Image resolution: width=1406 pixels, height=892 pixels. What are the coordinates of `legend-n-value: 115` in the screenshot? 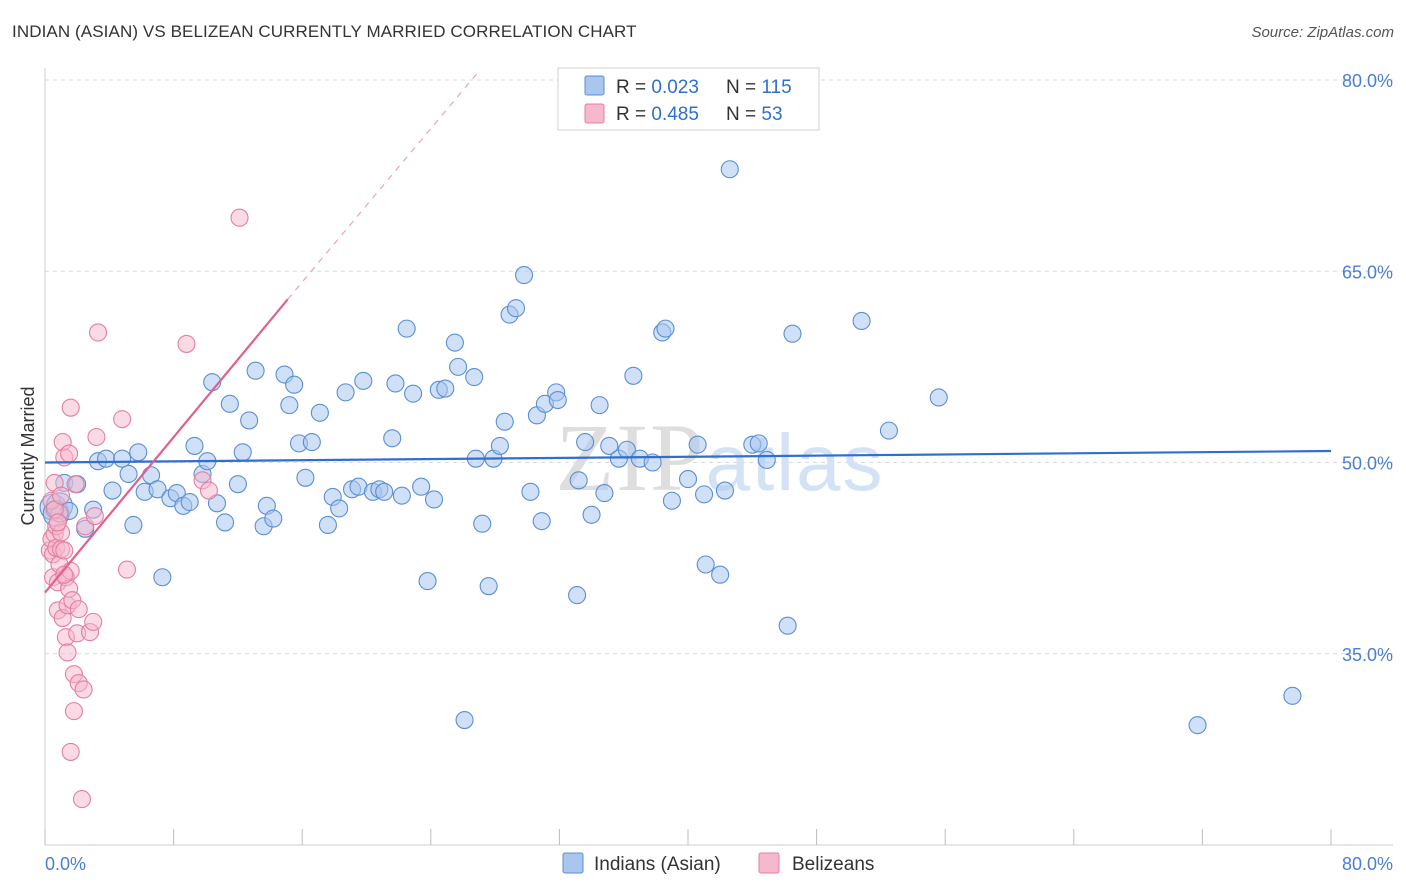 It's located at (776, 87).